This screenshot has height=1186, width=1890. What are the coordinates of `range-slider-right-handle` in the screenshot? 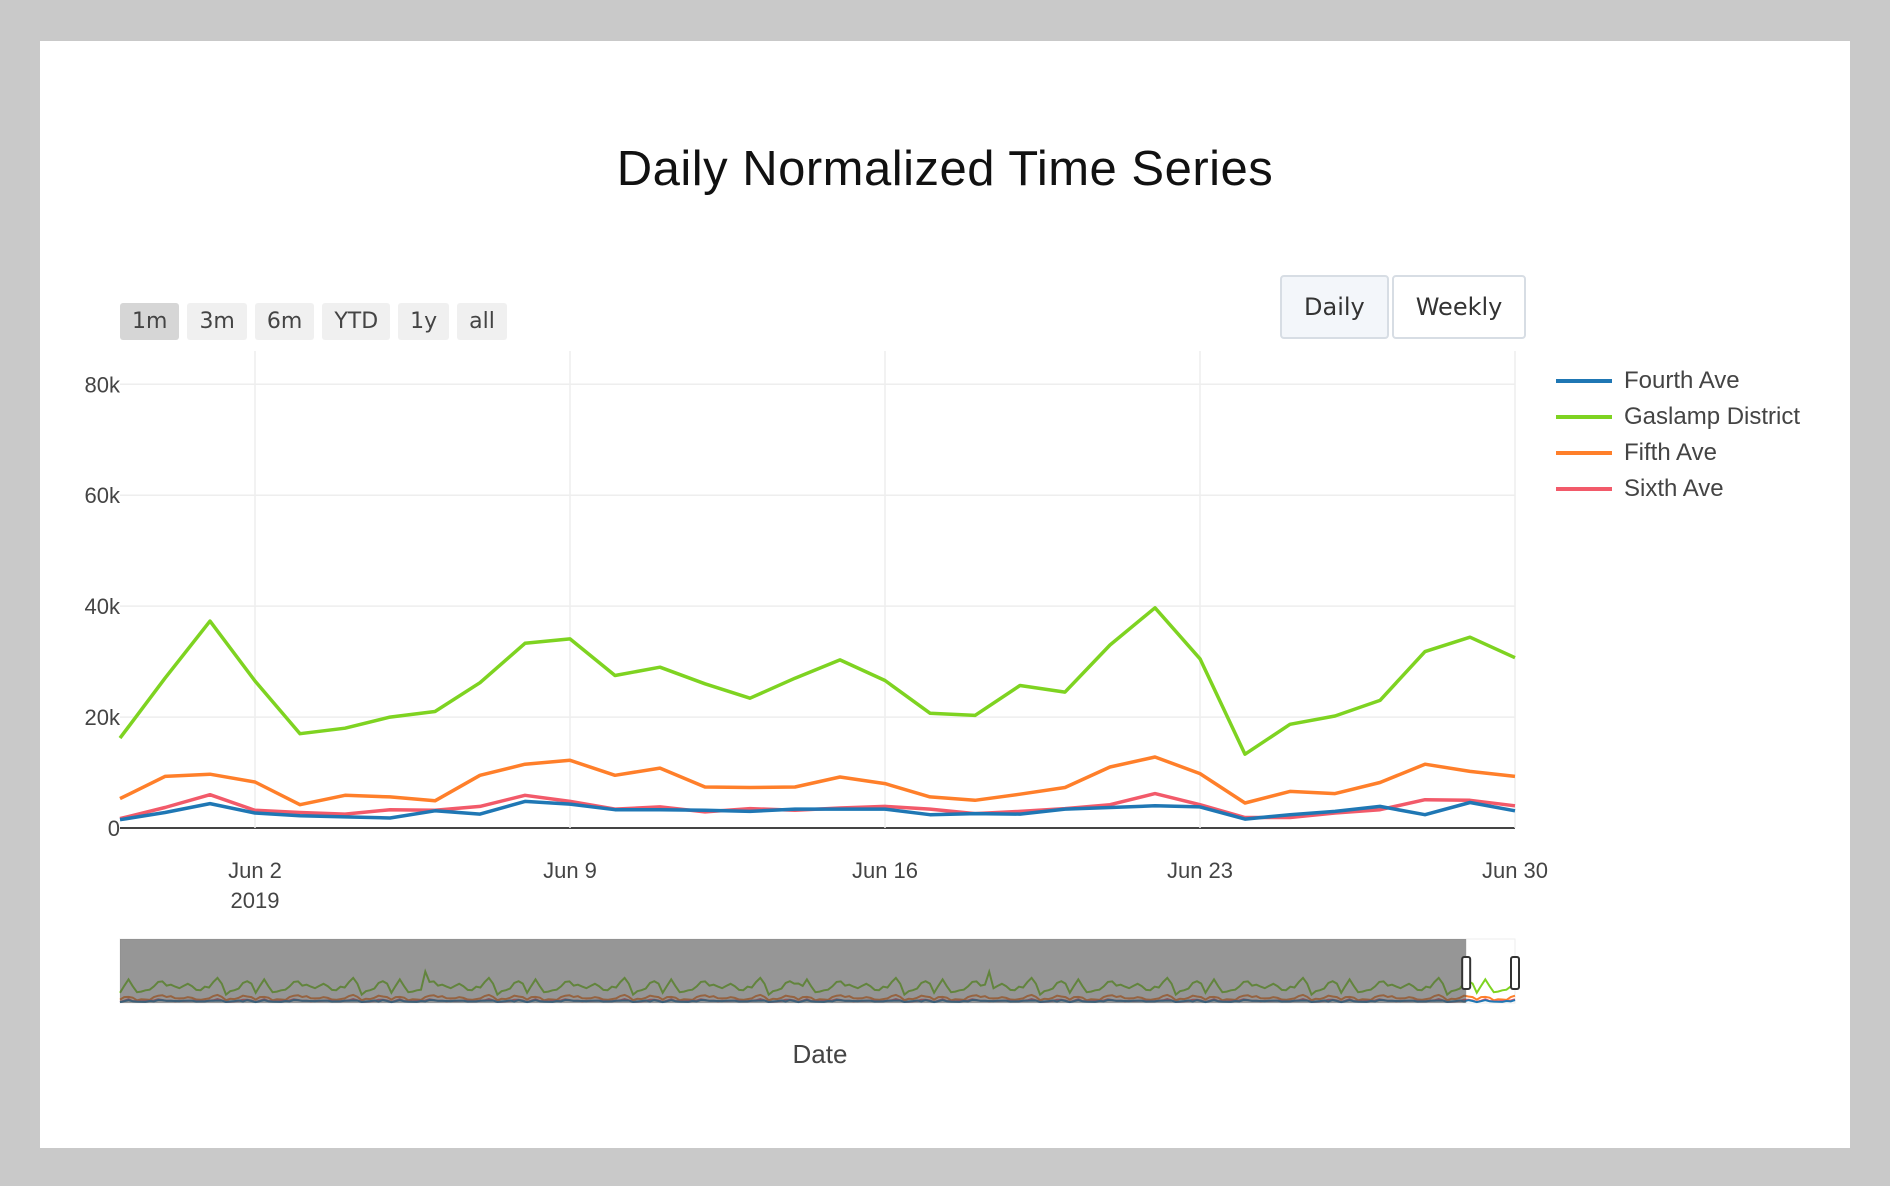 It's located at (1515, 973).